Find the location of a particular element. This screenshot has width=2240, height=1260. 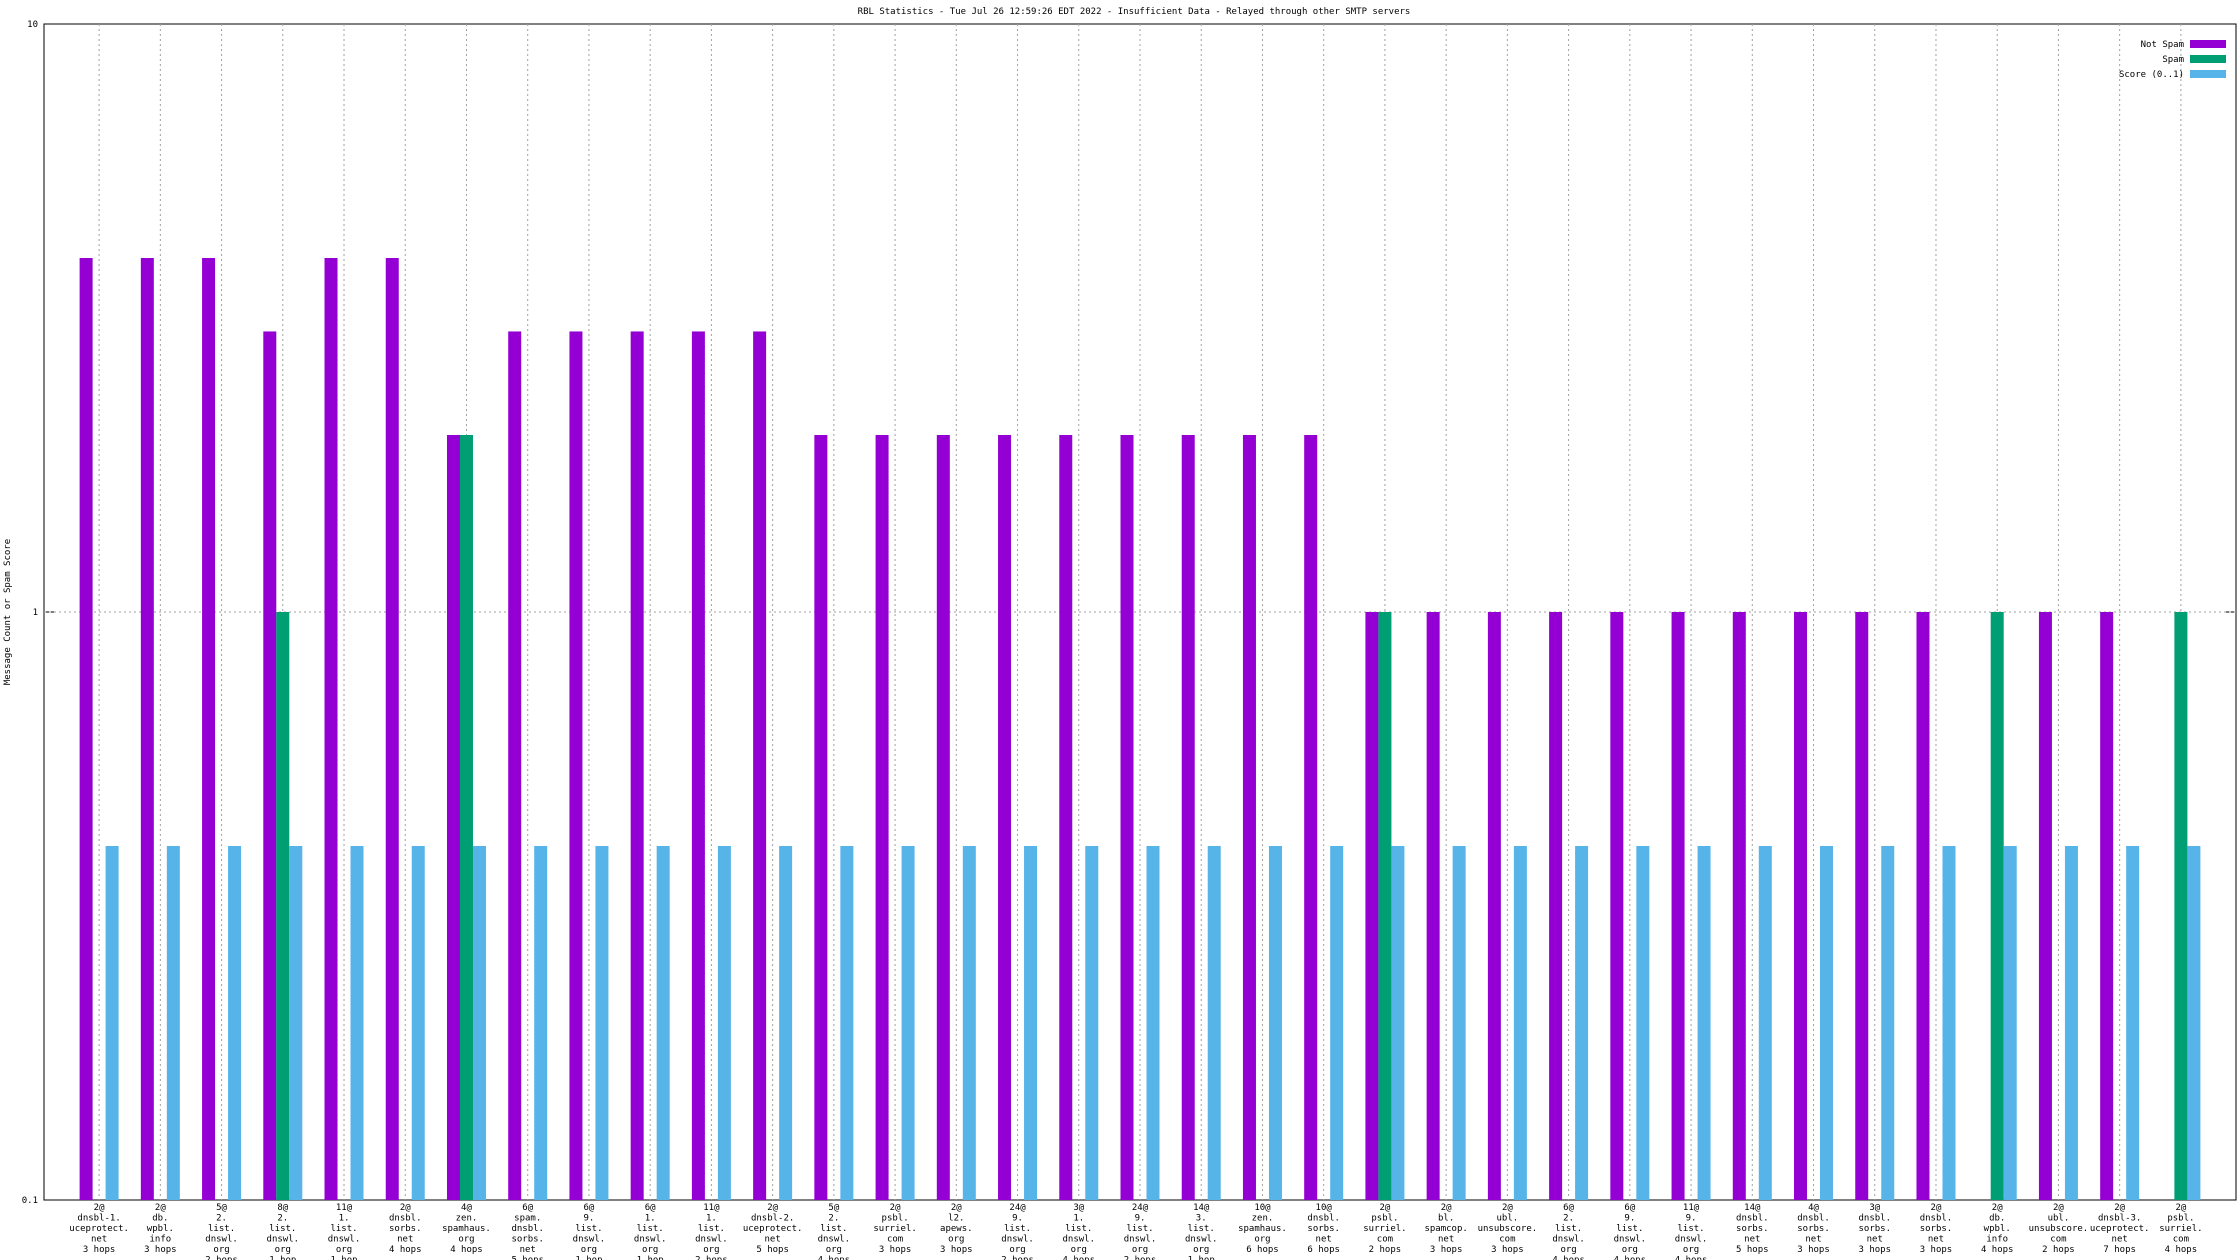

x-tick-label: 2@ ubl. unsubscore. com 2 hops is located at coordinates (2059, 1229).